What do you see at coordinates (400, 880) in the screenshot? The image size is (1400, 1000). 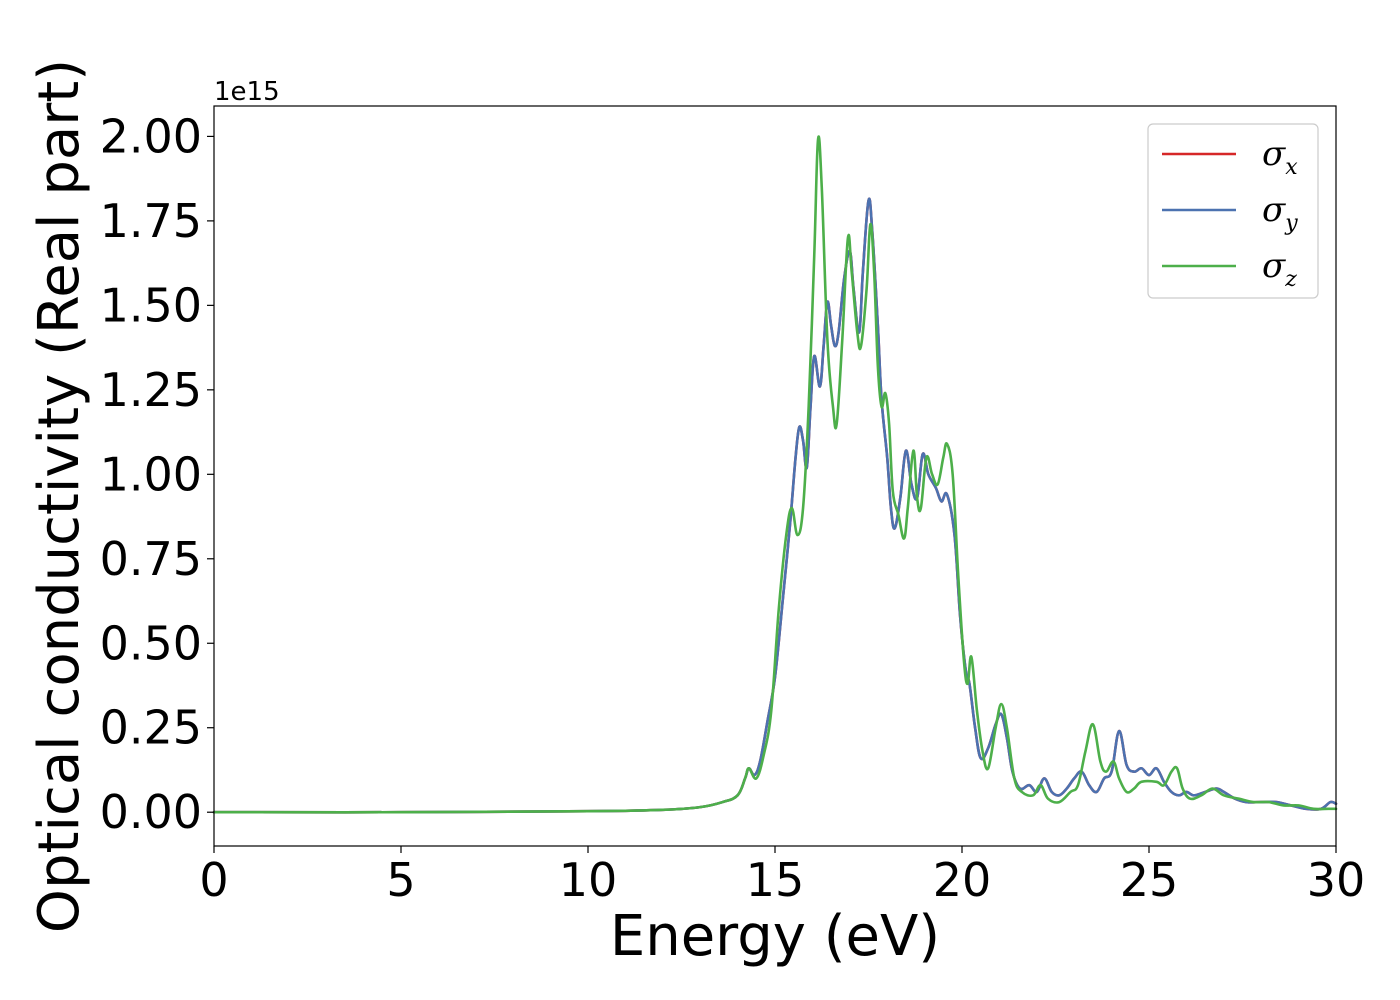 I see `x-tick-label: 5` at bounding box center [400, 880].